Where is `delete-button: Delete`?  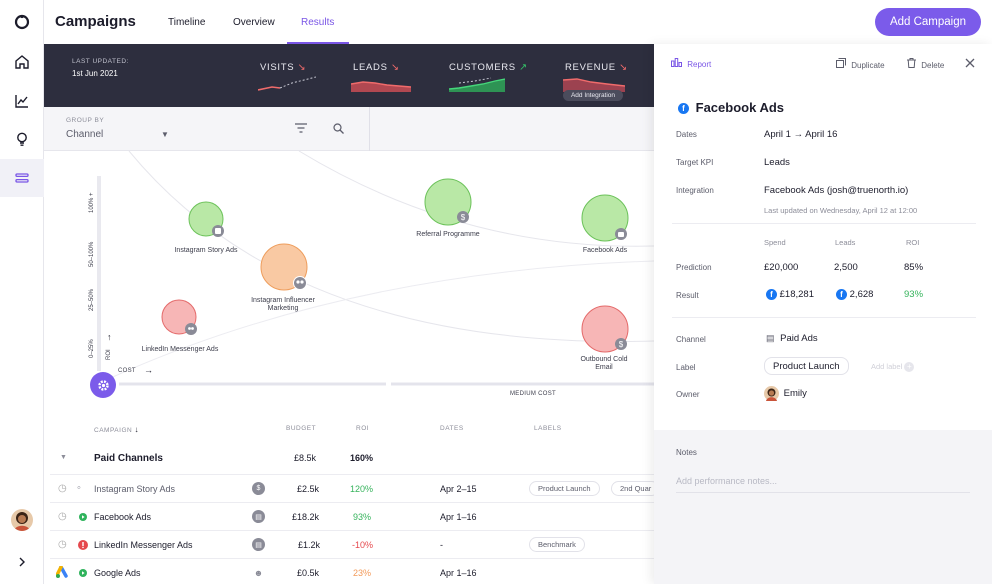 delete-button: Delete is located at coordinates (925, 64).